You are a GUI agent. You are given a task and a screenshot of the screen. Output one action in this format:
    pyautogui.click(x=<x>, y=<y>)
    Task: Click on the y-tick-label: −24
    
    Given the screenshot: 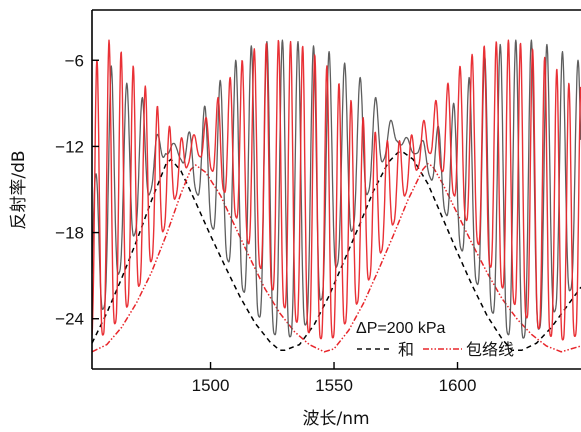 What is the action you would take?
    pyautogui.click(x=69, y=319)
    